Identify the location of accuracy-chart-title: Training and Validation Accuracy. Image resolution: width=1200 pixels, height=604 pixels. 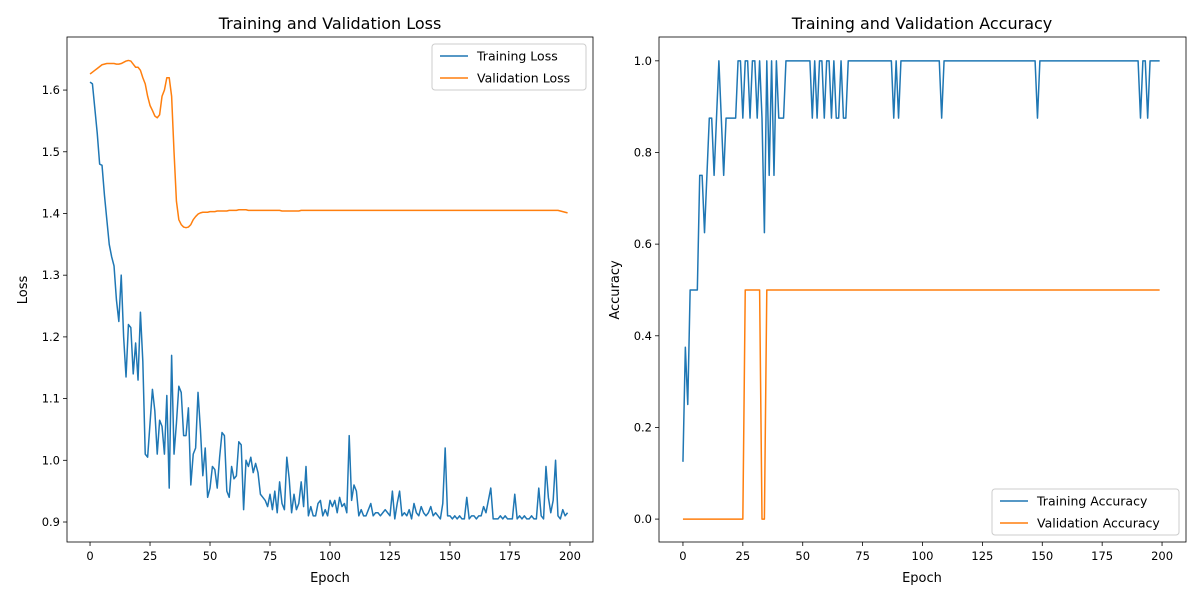
(922, 23).